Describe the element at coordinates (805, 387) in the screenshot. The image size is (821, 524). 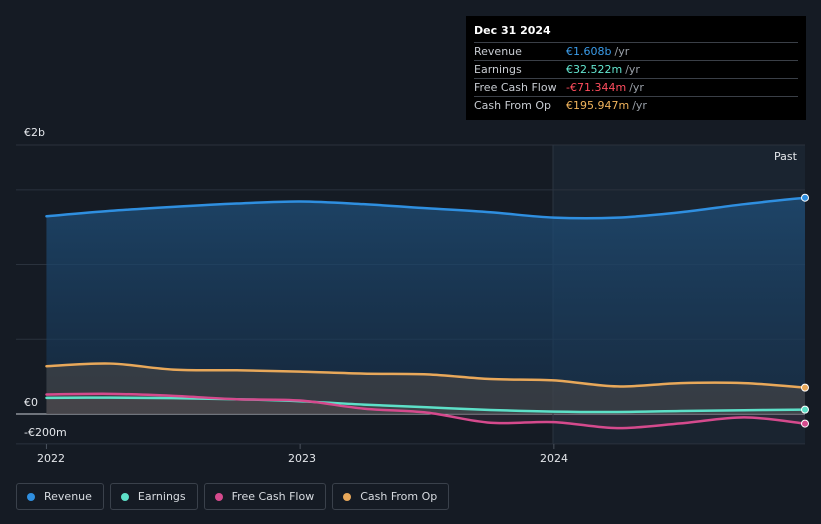
I see `cash-from-op-end-point` at that location.